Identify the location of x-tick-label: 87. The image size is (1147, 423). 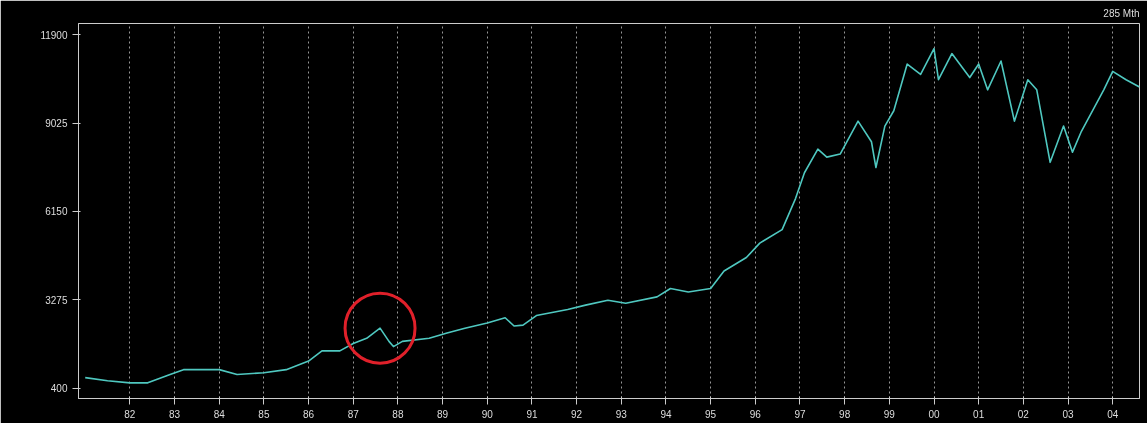
(353, 414).